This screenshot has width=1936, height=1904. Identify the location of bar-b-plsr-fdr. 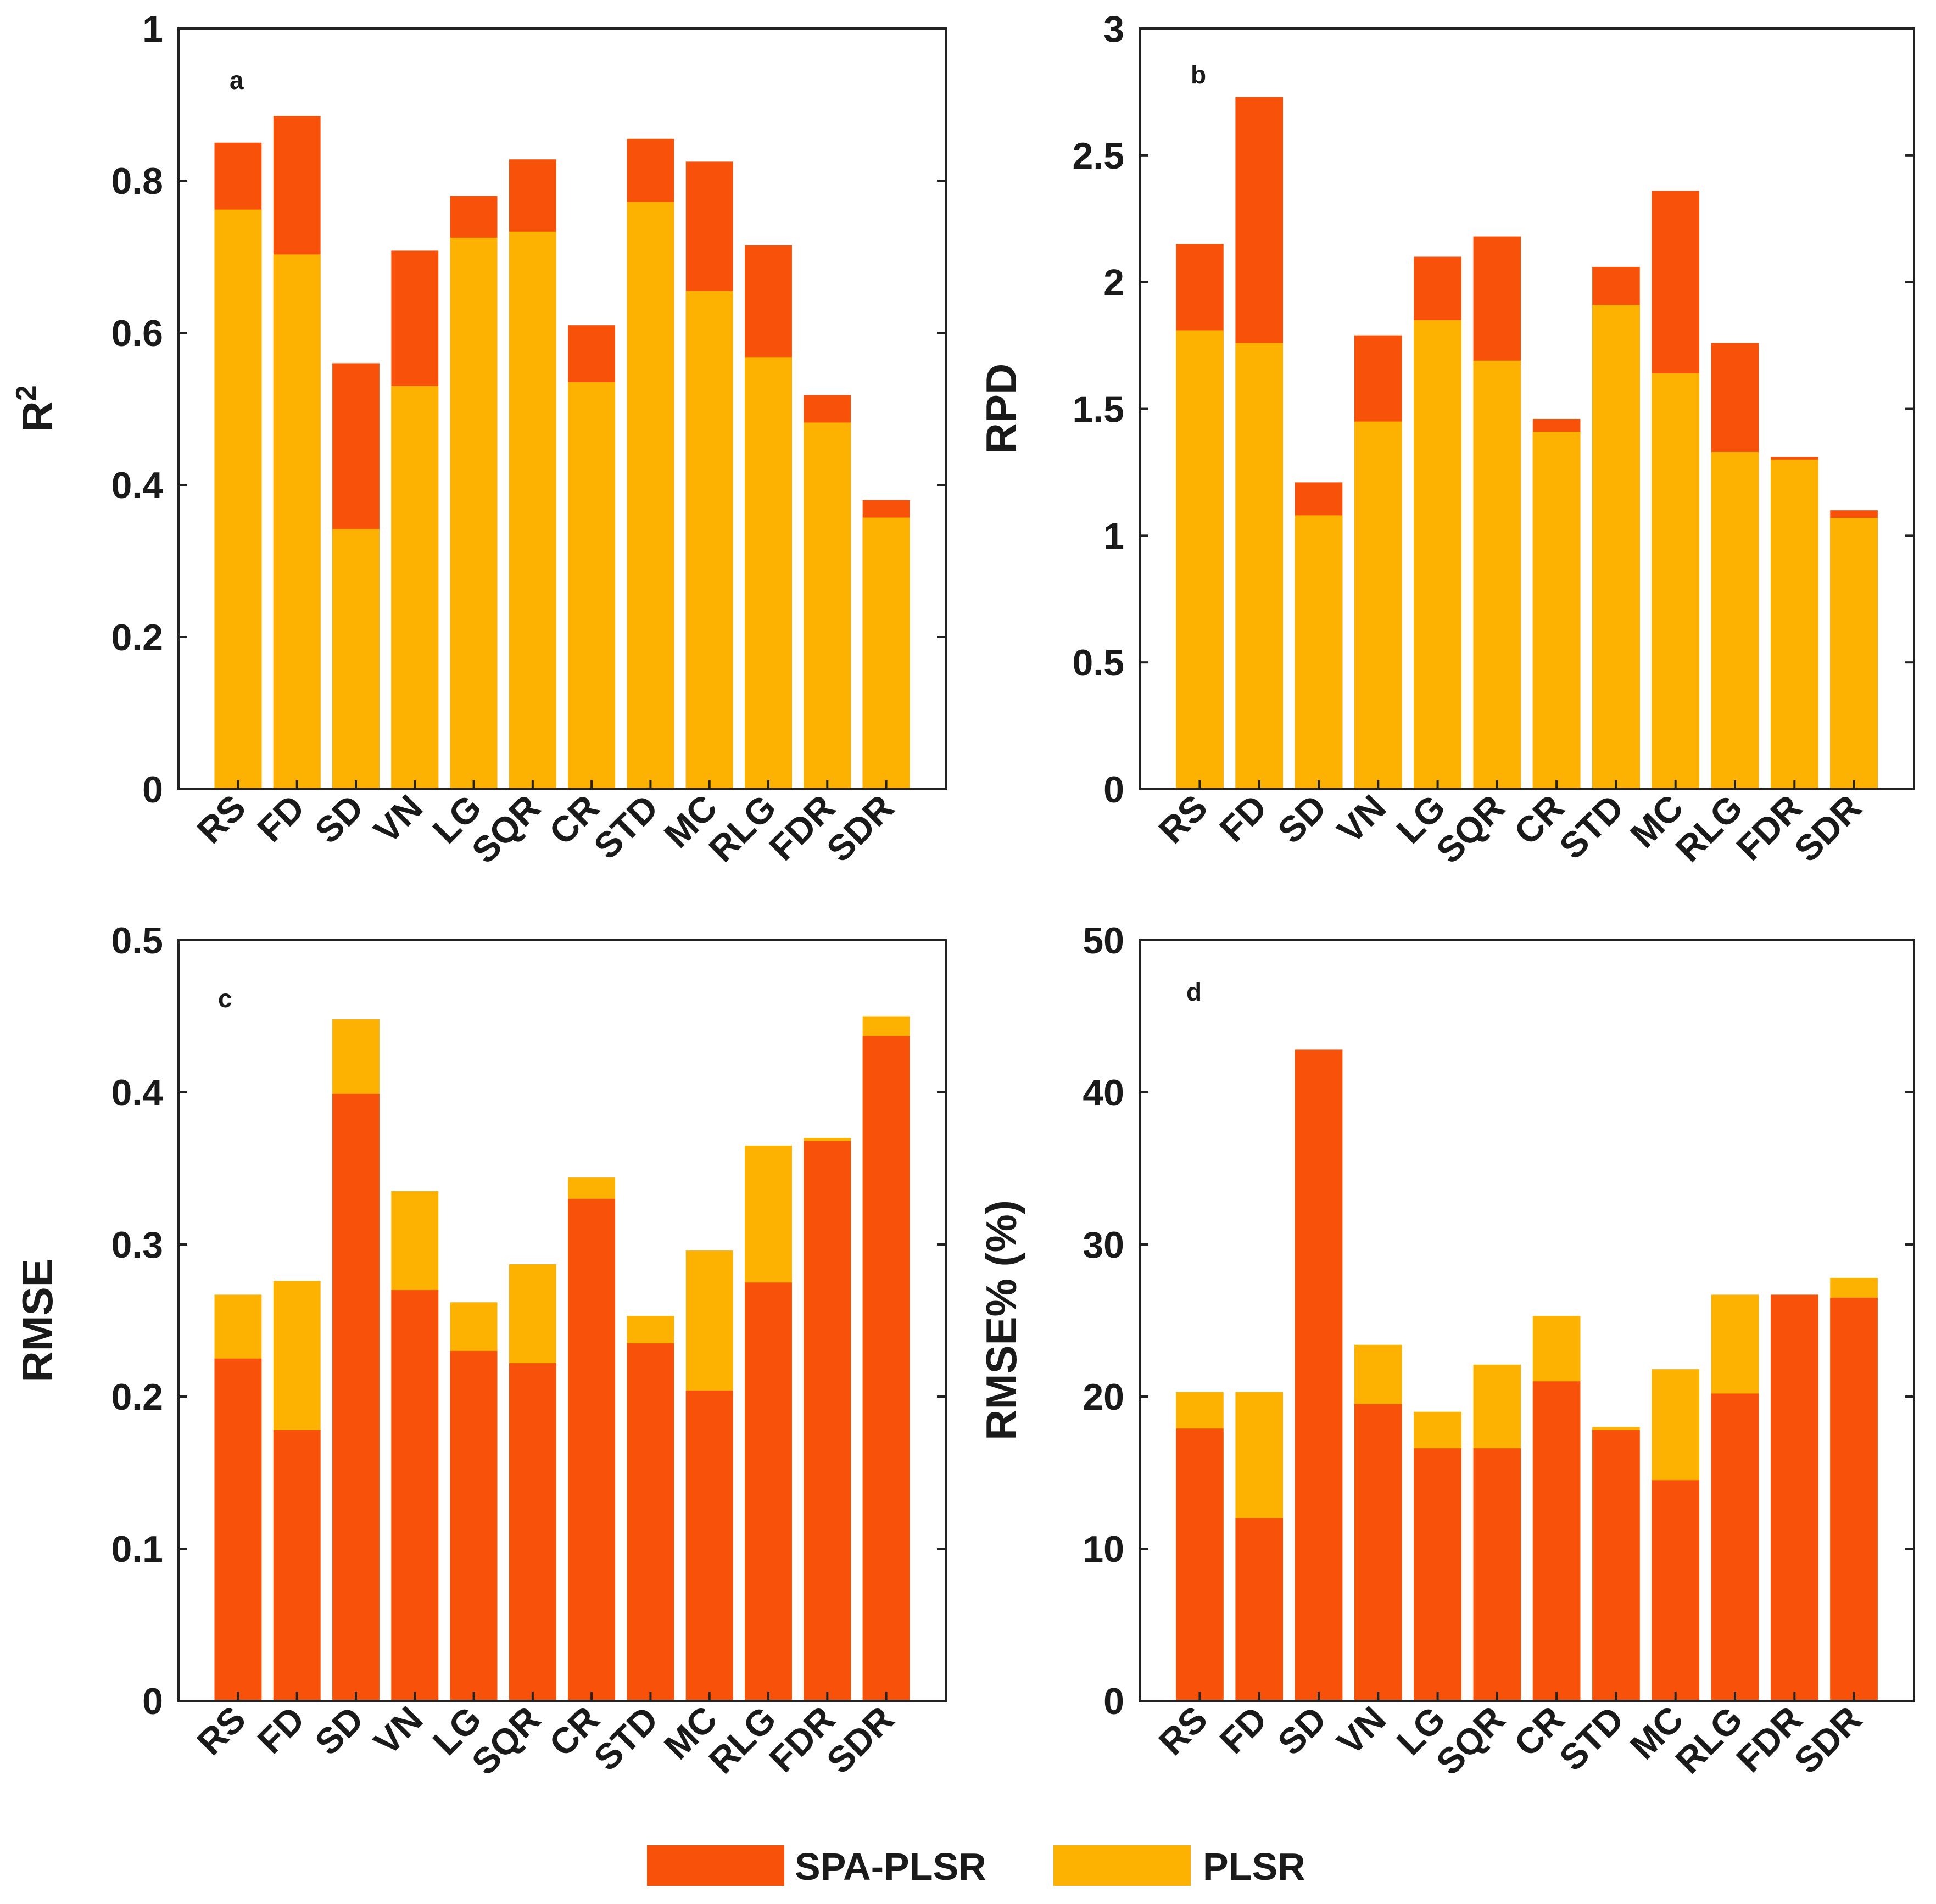
(1794, 624).